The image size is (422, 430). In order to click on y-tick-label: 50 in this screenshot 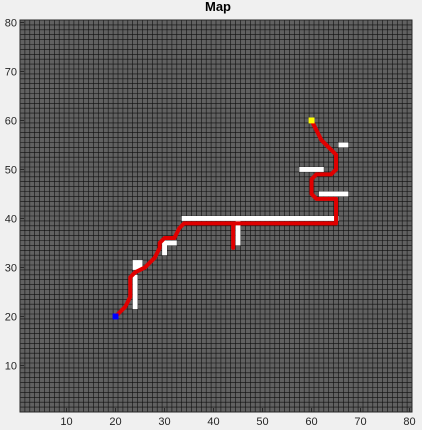, I will do `click(11, 170)`.